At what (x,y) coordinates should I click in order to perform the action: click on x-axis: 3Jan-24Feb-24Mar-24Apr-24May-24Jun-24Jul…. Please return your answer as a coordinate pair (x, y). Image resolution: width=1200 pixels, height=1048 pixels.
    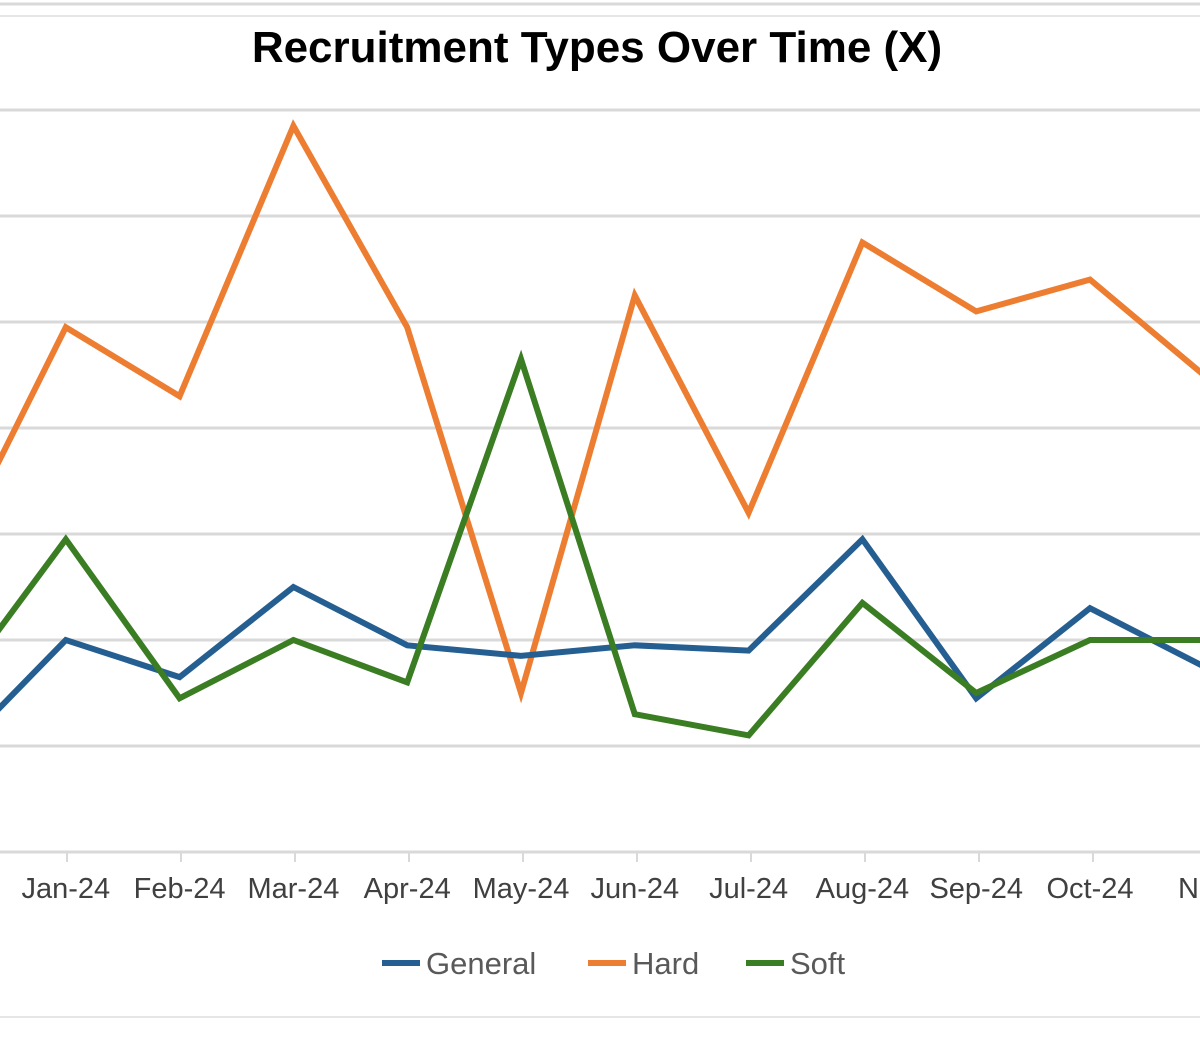
    Looking at the image, I should click on (600, 877).